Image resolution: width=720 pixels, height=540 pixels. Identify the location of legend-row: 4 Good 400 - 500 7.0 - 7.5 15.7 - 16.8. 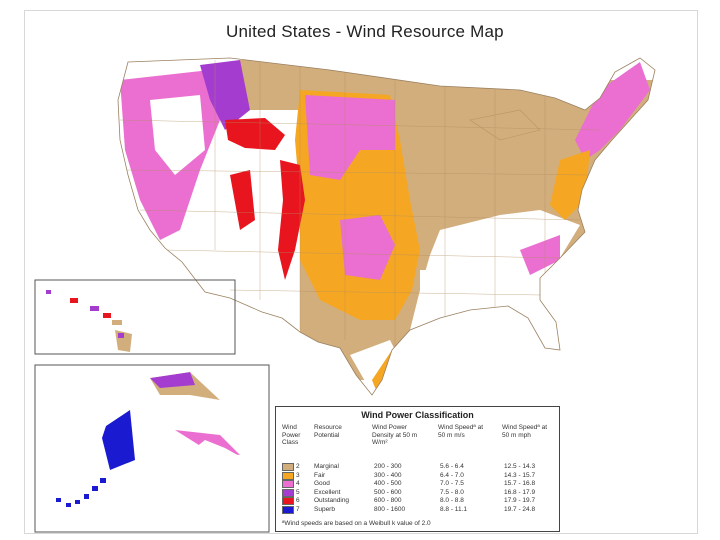
(417, 484).